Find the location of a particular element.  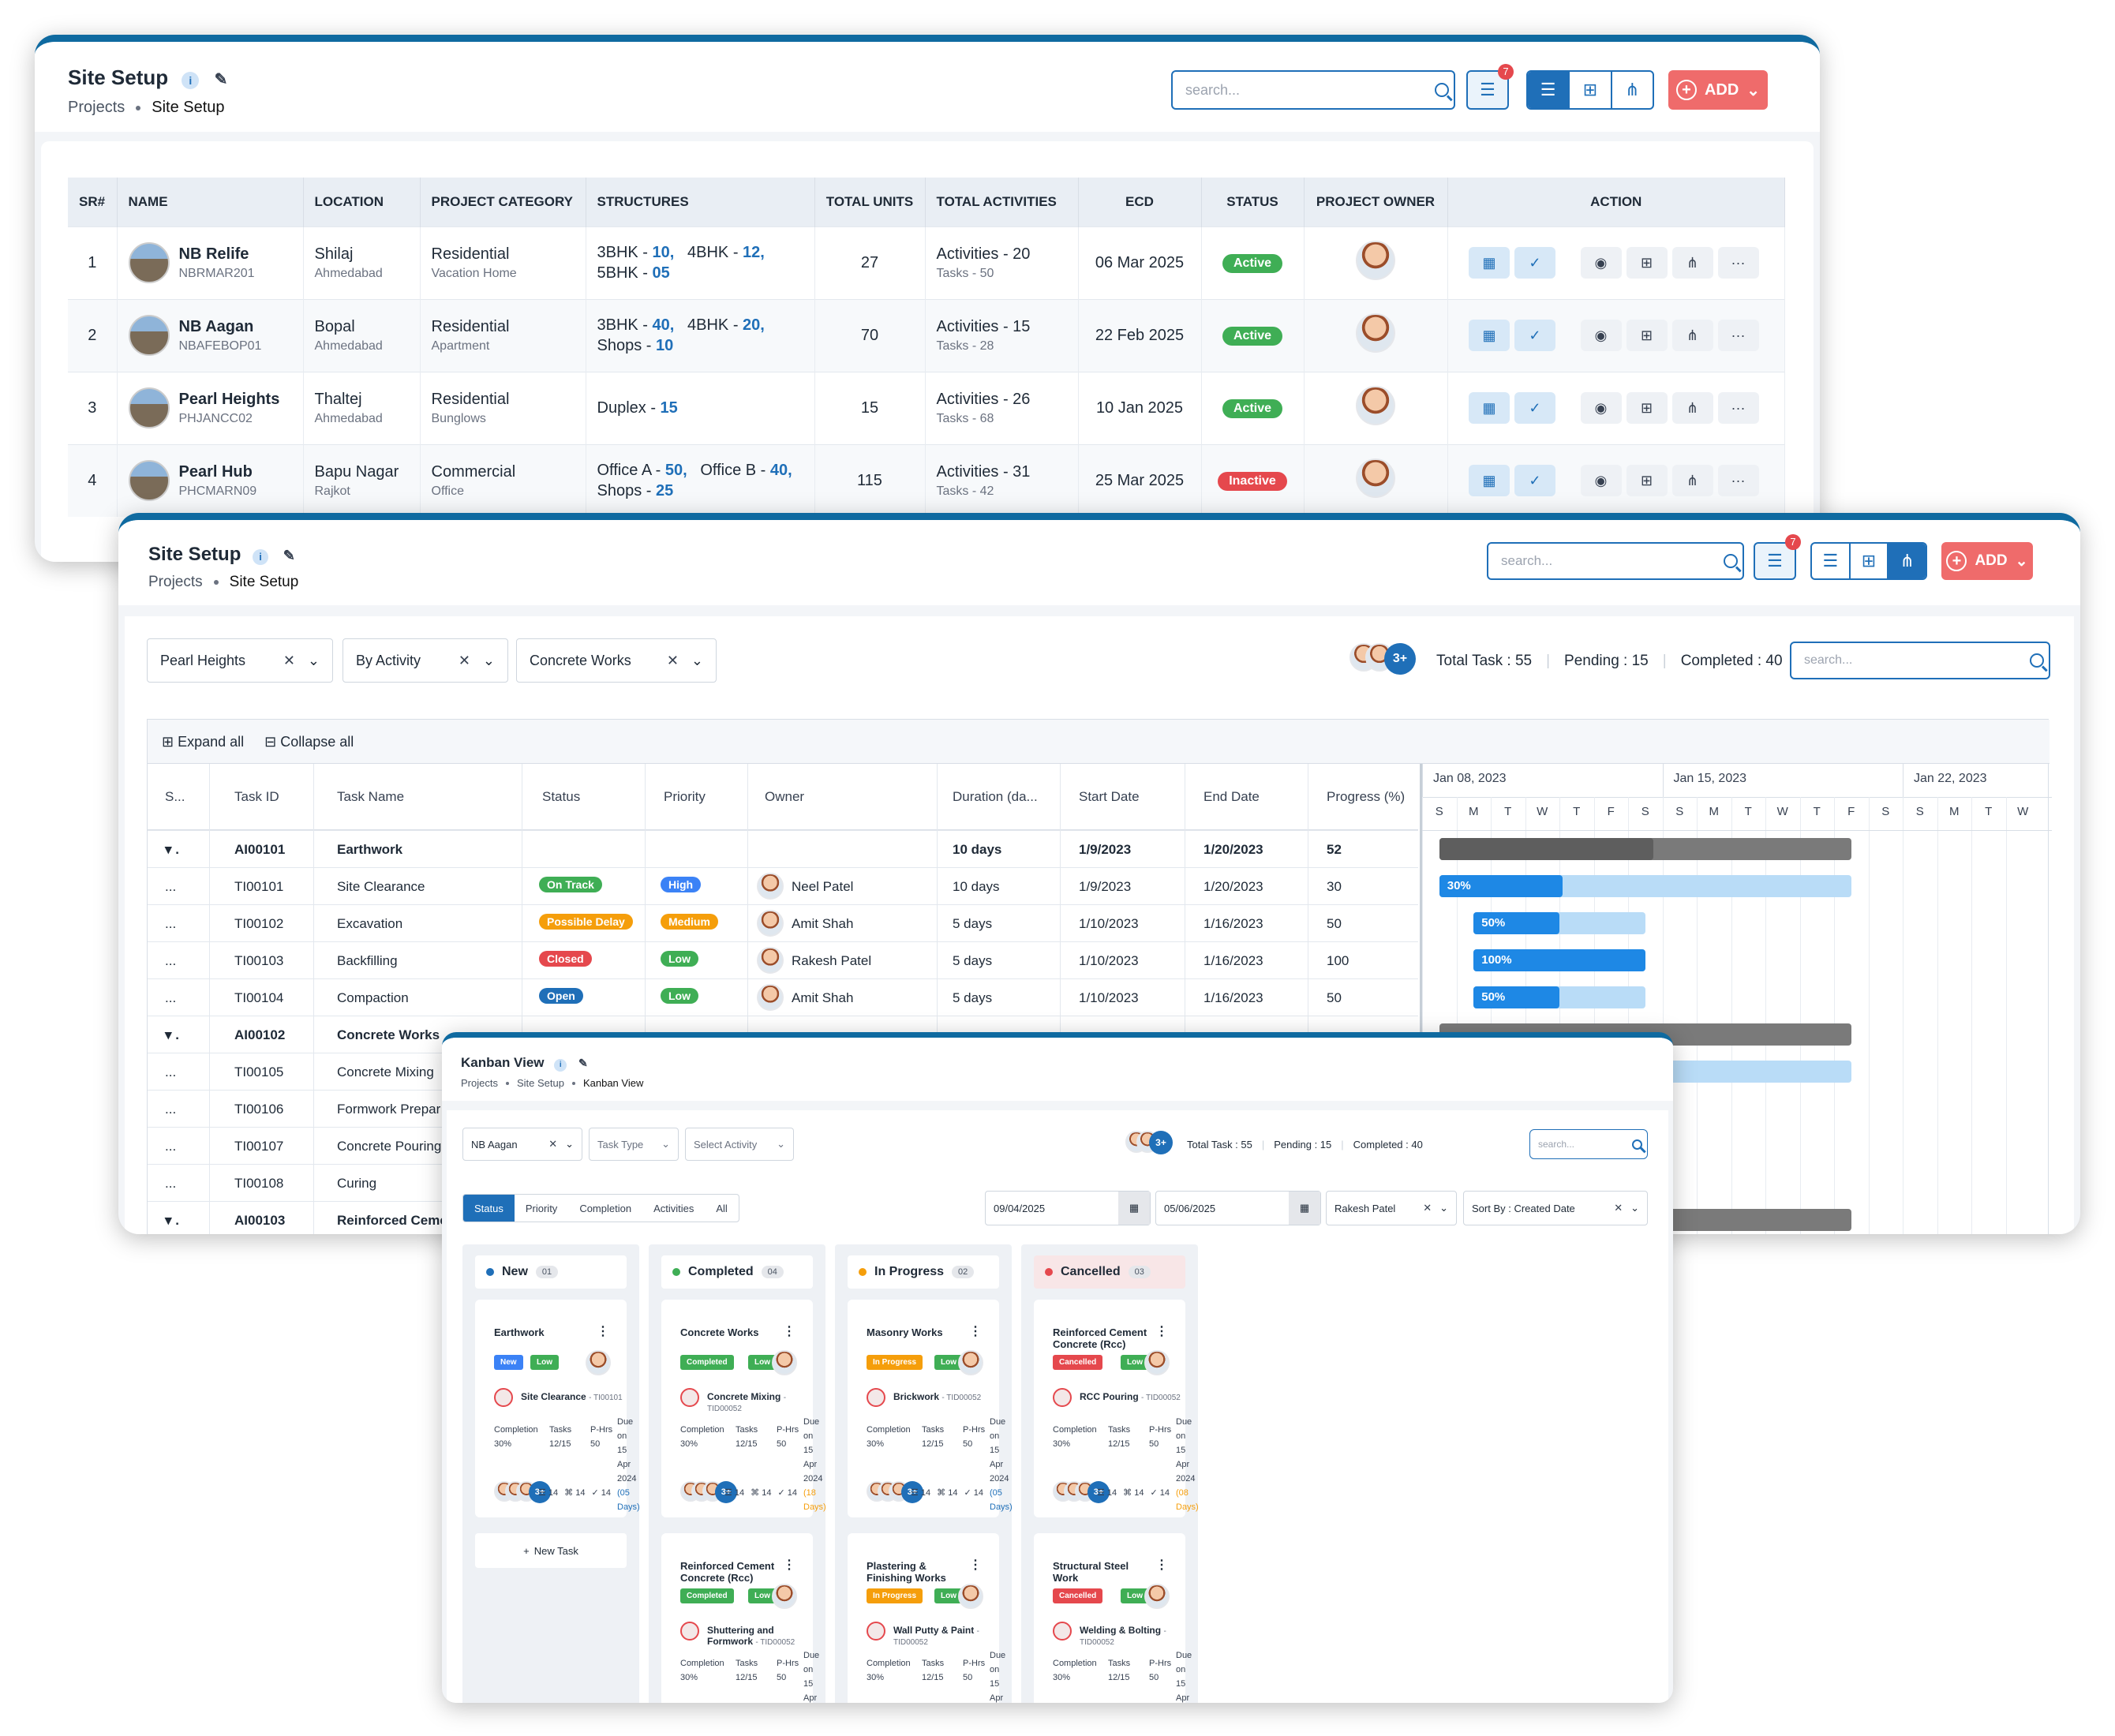

col-owner: PROJECT OWNER is located at coordinates (1376, 202).